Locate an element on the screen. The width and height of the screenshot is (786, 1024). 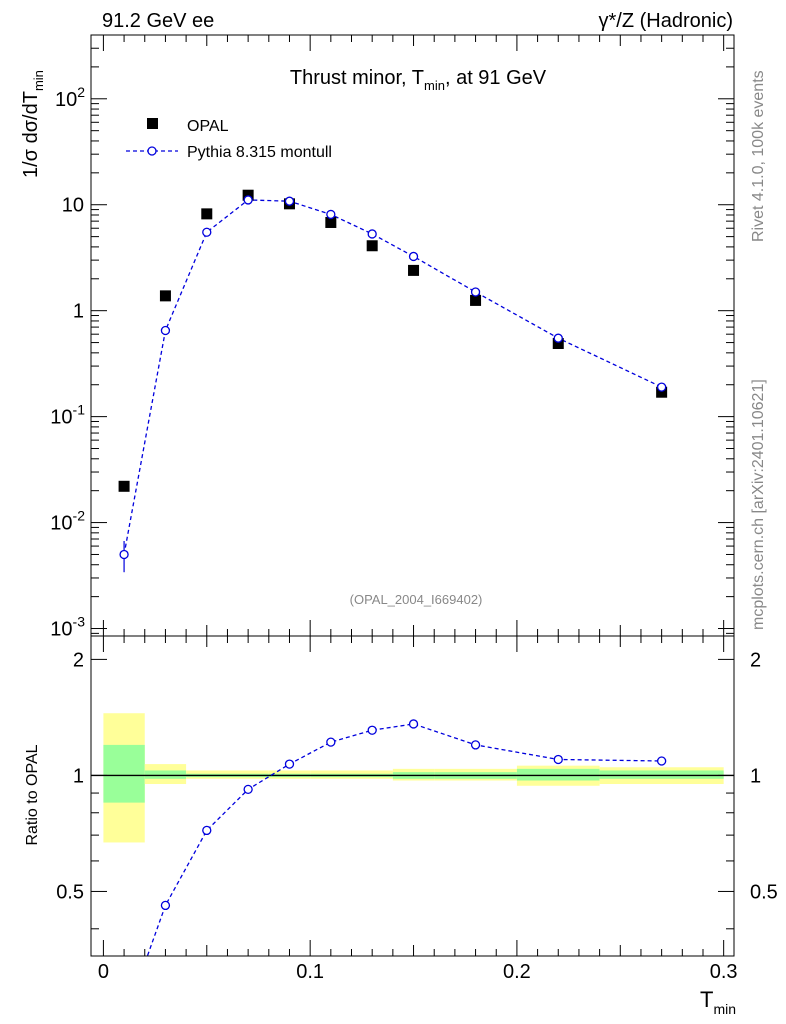
y-tick-label: 10⁻¹ is located at coordinates (67, 415).